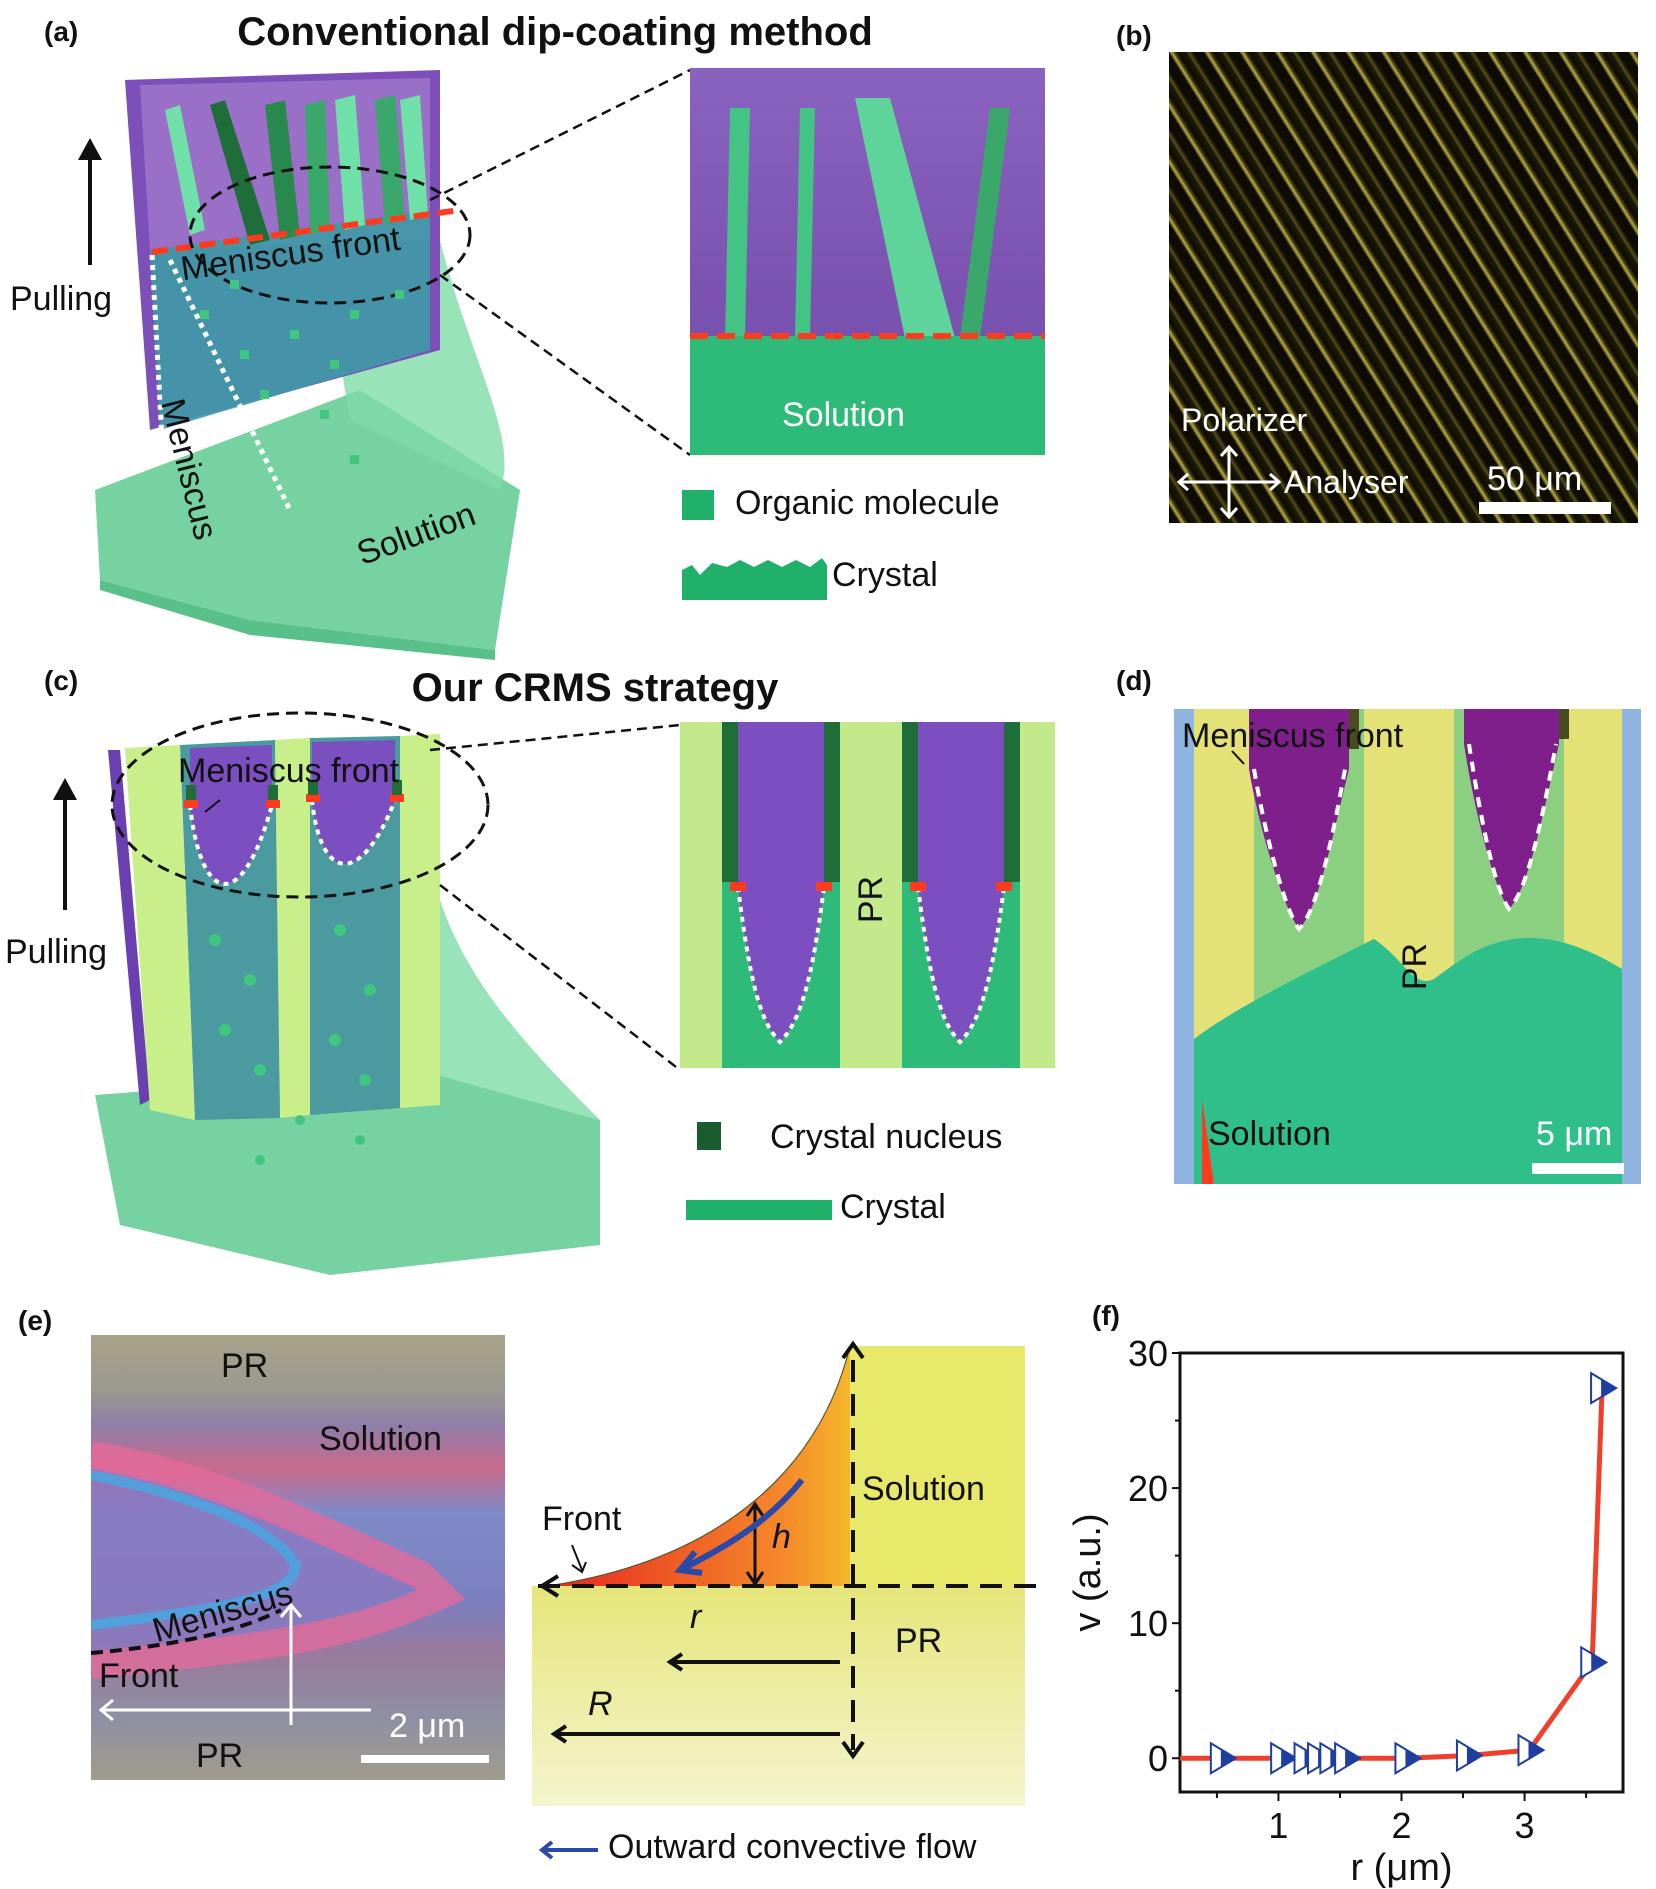 The height and width of the screenshot is (1889, 1656). Describe the element at coordinates (1158, 1758) in the screenshot. I see `y-tick-label: 0` at that location.